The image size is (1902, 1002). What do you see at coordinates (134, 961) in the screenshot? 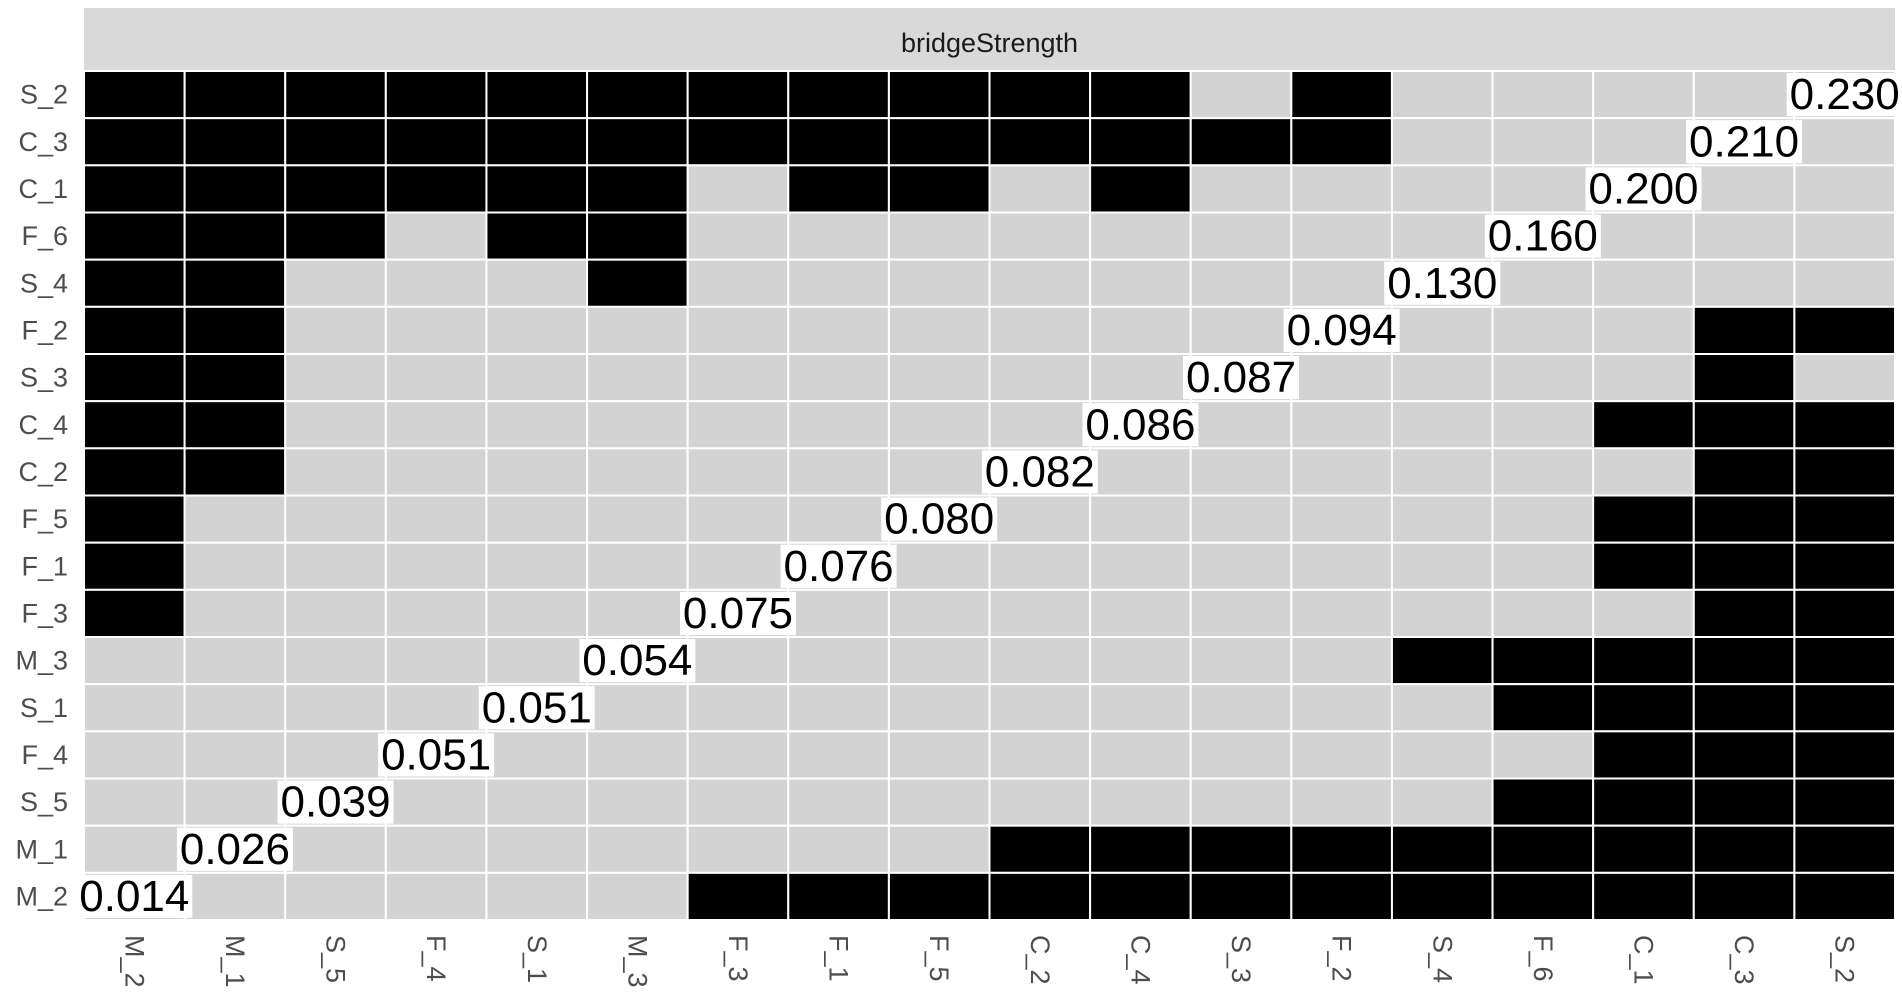
I see `x-tick-label: M_2` at bounding box center [134, 961].